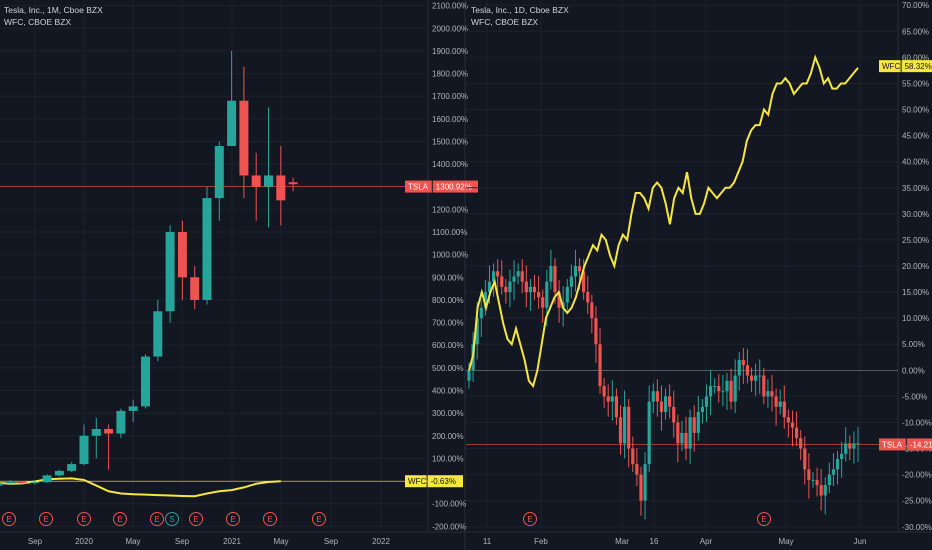  Describe the element at coordinates (654, 541) in the screenshot. I see `right-x-tick-label: 16` at that location.